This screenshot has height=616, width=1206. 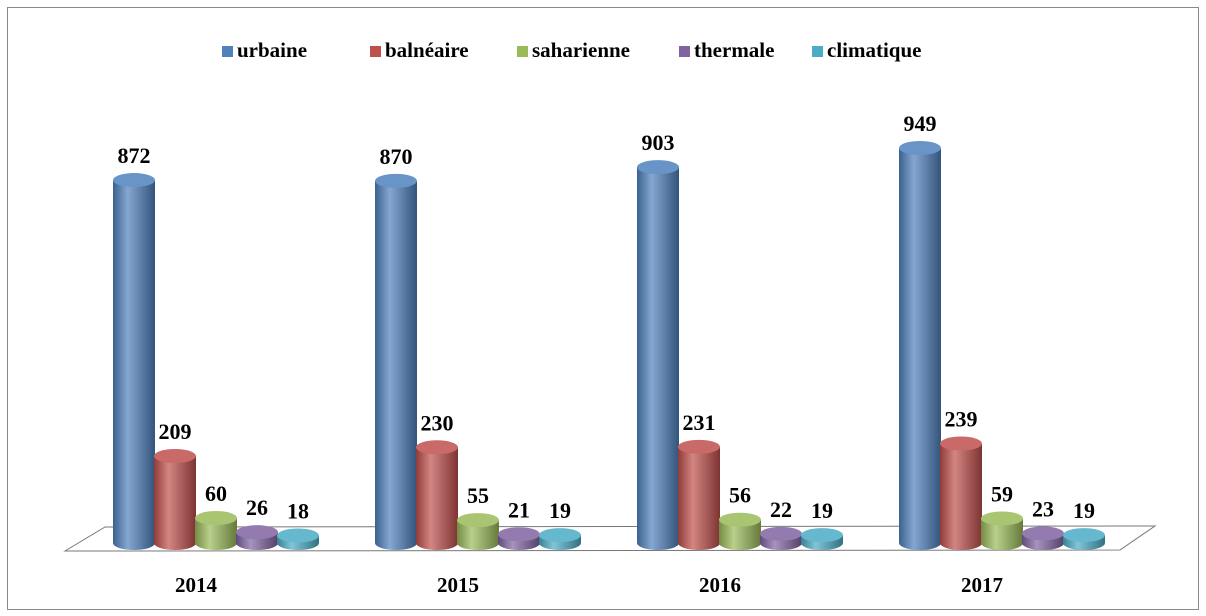 I want to click on data-label: 60, so click(x=216, y=493).